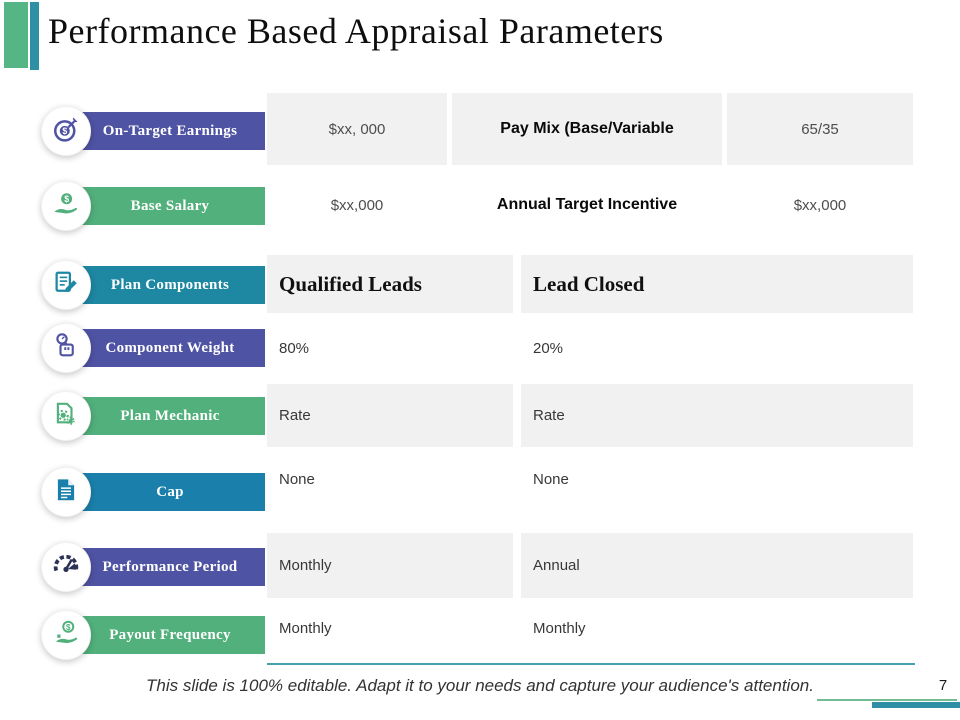 Image resolution: width=960 pixels, height=720 pixels. What do you see at coordinates (591, 664) in the screenshot?
I see `table-bottom-divider` at bounding box center [591, 664].